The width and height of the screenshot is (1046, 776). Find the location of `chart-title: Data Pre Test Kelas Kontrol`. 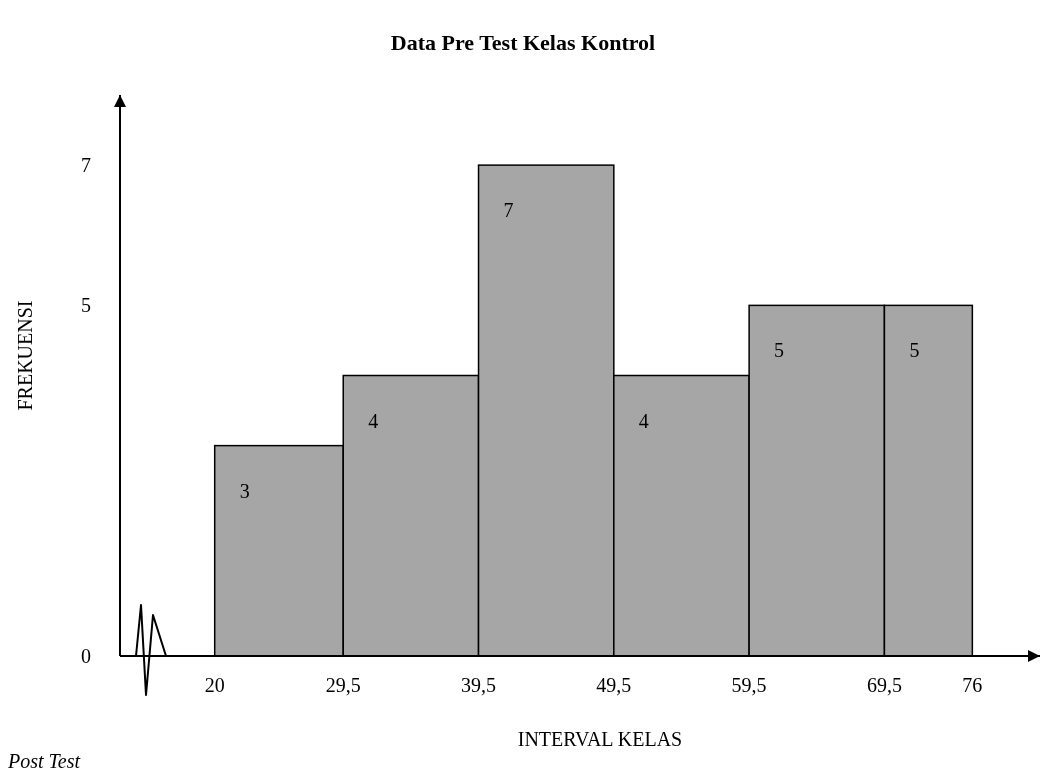

chart-title: Data Pre Test Kelas Kontrol is located at coordinates (523, 42).